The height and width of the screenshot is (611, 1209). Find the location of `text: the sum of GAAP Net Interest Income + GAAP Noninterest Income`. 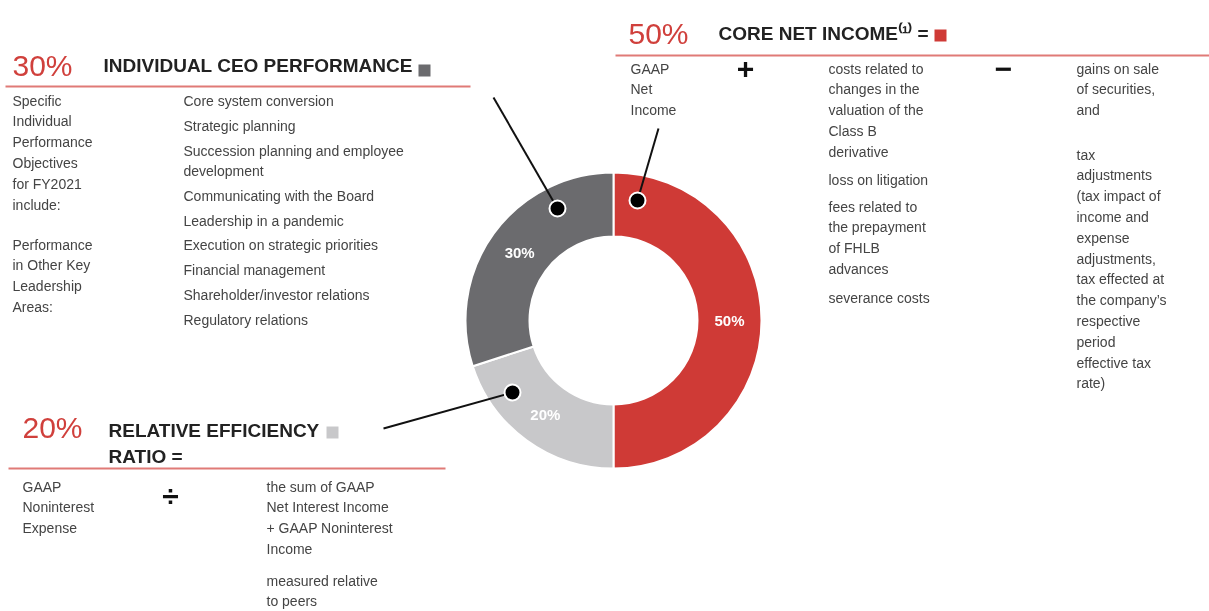

text: the sum of GAAP Net Interest Income + GAAP Noninterest Income is located at coordinates (329, 517).